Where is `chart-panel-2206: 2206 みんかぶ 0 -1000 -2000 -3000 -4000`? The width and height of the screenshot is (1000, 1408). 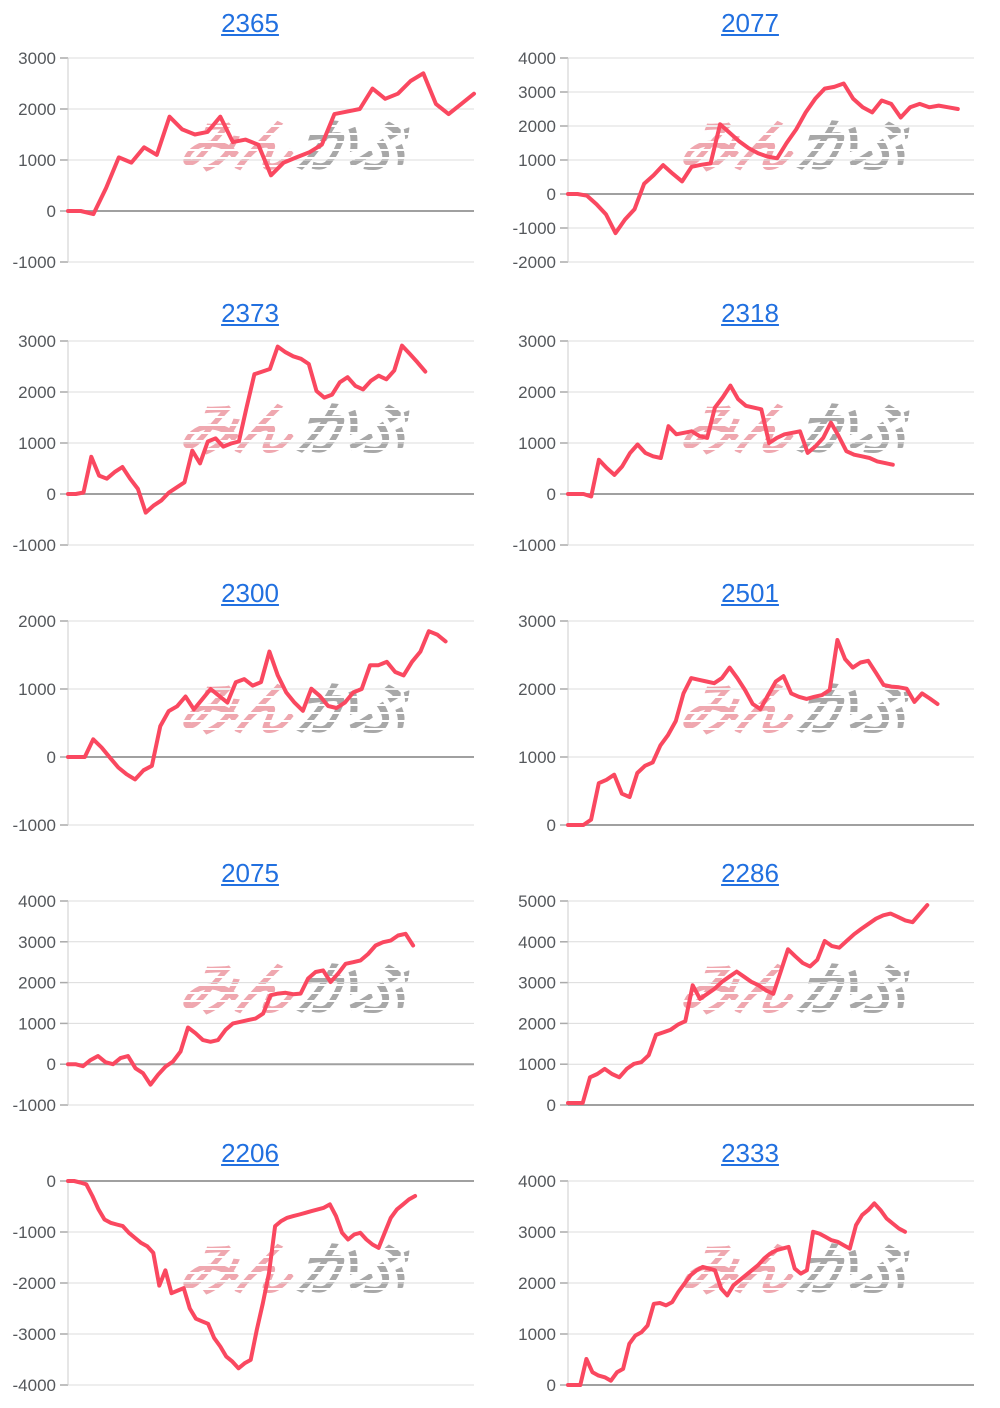
chart-panel-2206: 2206 みんかぶ 0 -1000 -2000 -3000 -4000 is located at coordinates (250, 1269).